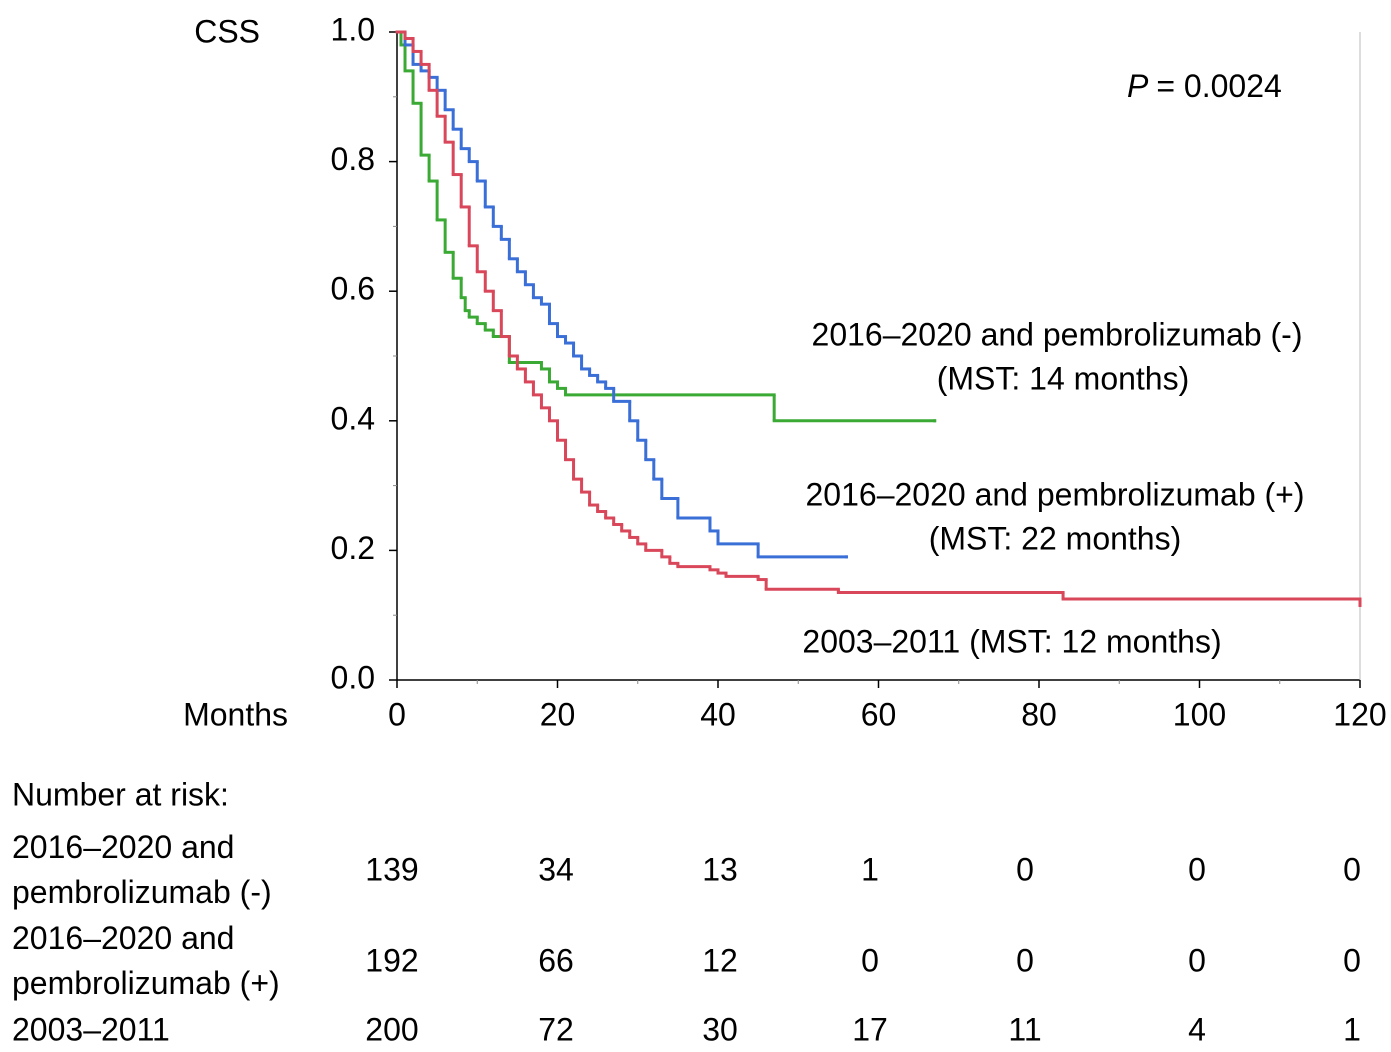 The width and height of the screenshot is (1391, 1052). I want to click on risk-value: 192, so click(391, 960).